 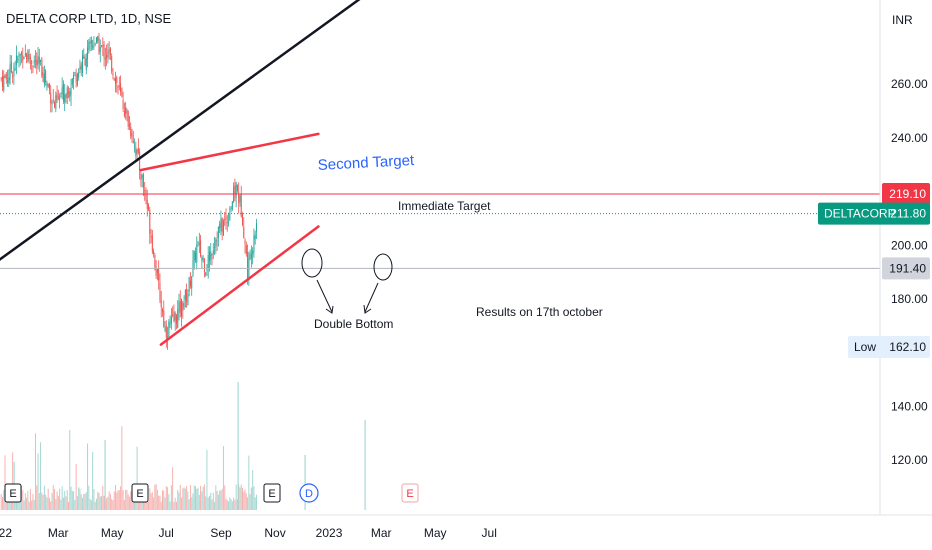 What do you see at coordinates (860, 214) in the screenshot?
I see `price-tag-label: DELTACORP` at bounding box center [860, 214].